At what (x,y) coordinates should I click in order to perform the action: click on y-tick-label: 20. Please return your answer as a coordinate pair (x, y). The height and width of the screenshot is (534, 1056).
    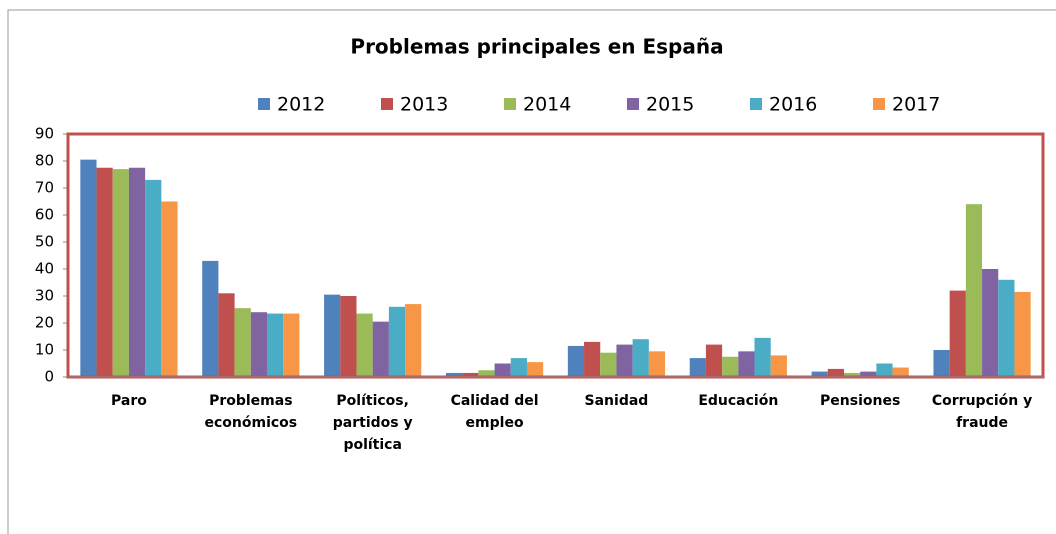
    Looking at the image, I should click on (44, 323).